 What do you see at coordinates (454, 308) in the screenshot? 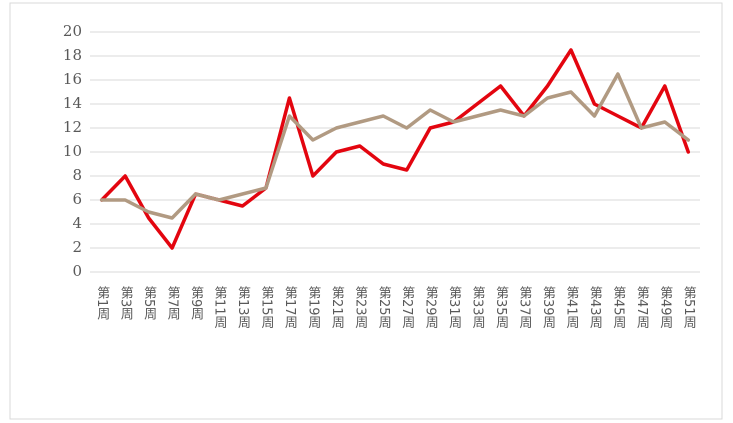
I see `x-tick-label: 第31周` at bounding box center [454, 308].